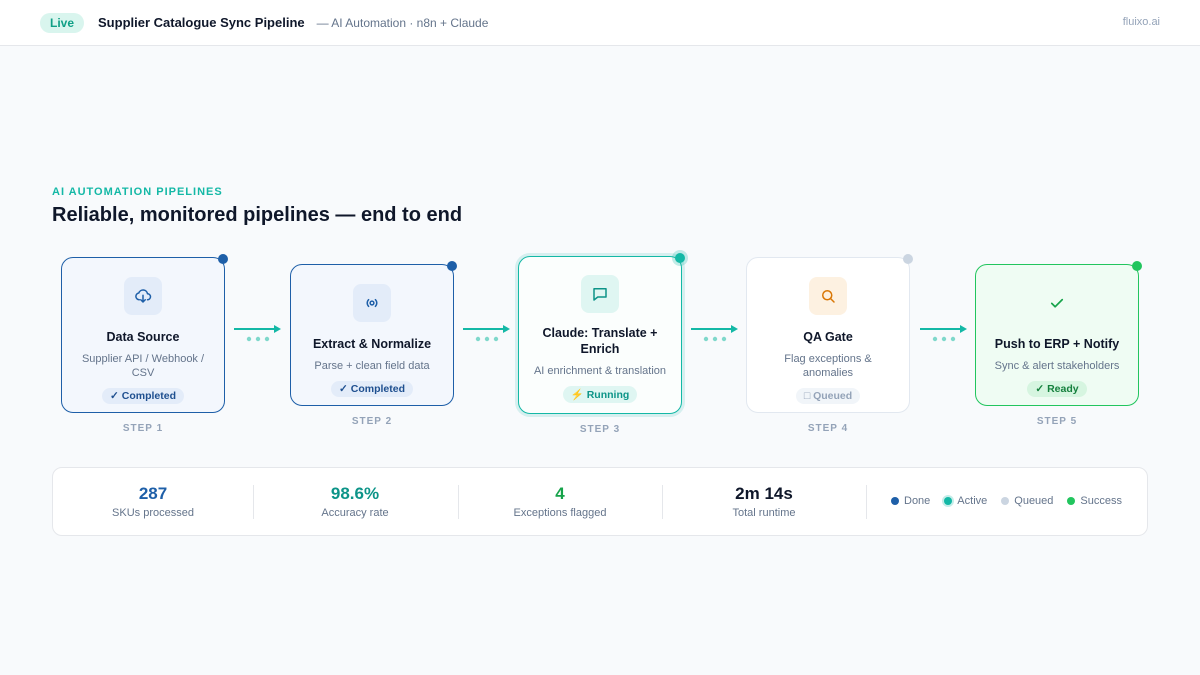 This screenshot has width=1200, height=675. Describe the element at coordinates (137, 192) in the screenshot. I see `section-eyebrow: AI AUTOMATION PIPELINES` at that location.